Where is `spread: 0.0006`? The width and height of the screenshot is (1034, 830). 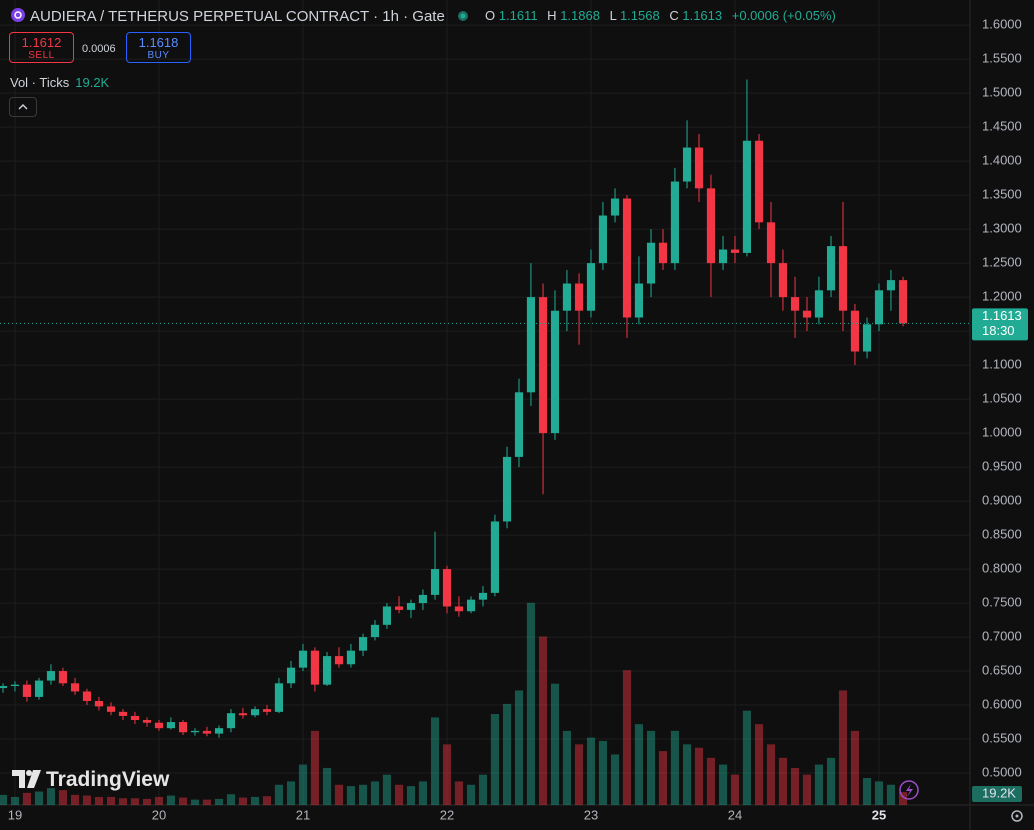 spread: 0.0006 is located at coordinates (99, 49).